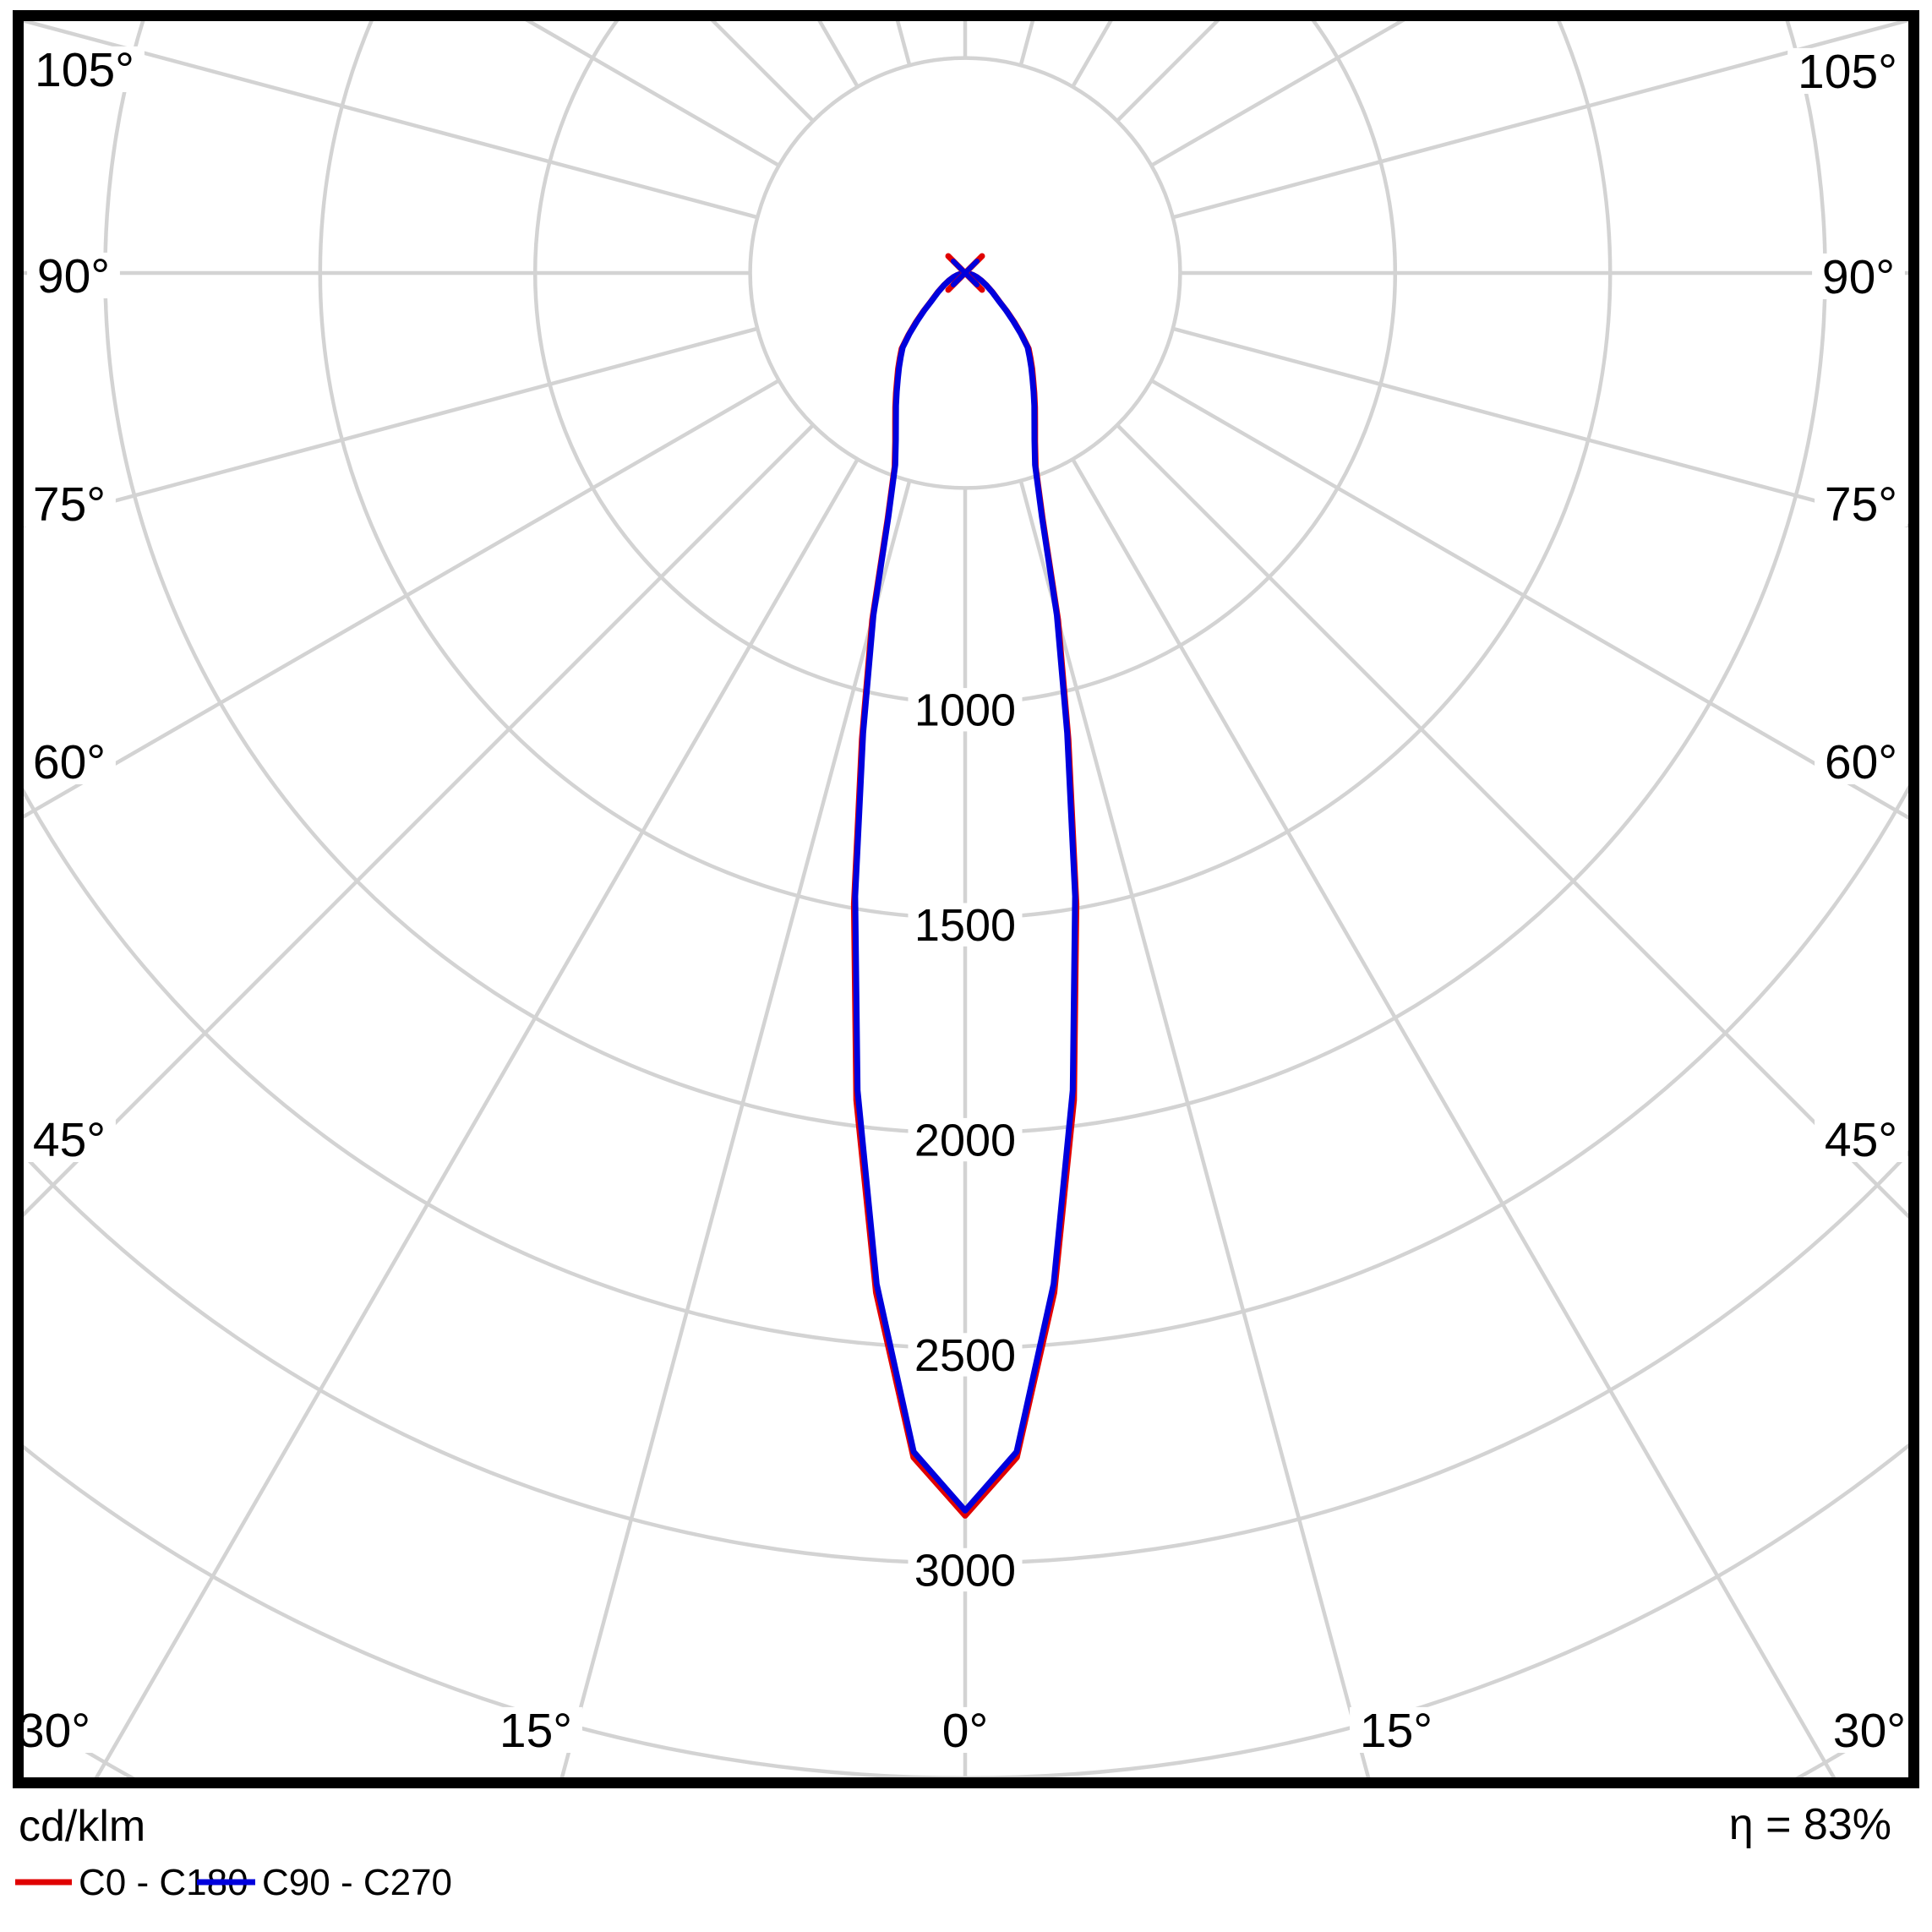  I want to click on radial-tick-label: 1000, so click(965, 710).